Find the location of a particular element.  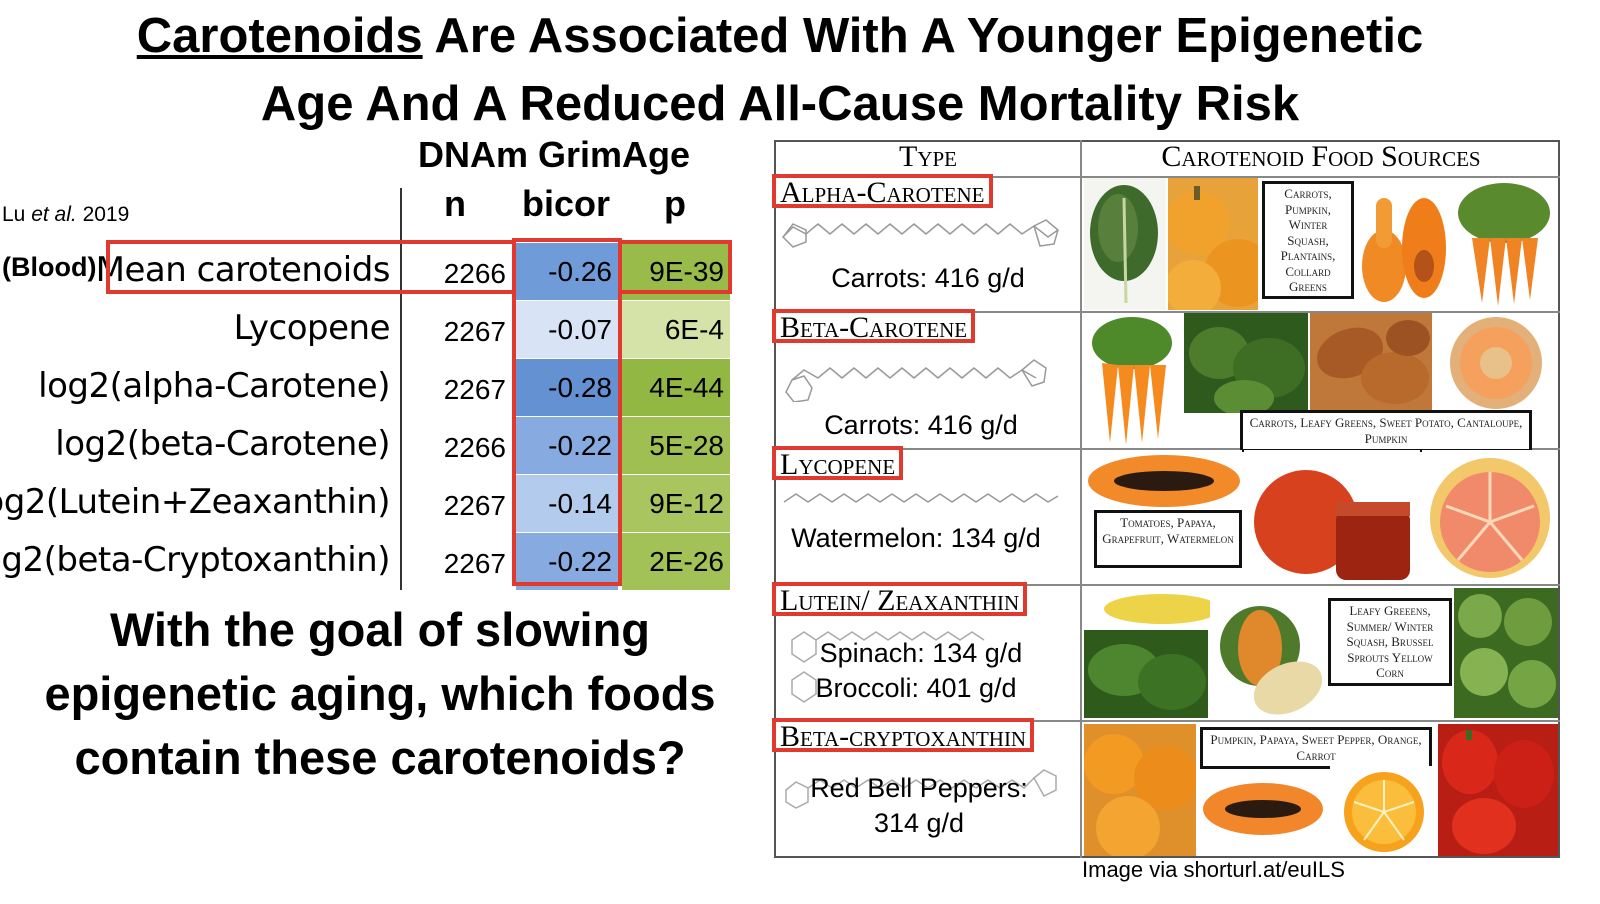

column-header-p: p is located at coordinates (675, 203).